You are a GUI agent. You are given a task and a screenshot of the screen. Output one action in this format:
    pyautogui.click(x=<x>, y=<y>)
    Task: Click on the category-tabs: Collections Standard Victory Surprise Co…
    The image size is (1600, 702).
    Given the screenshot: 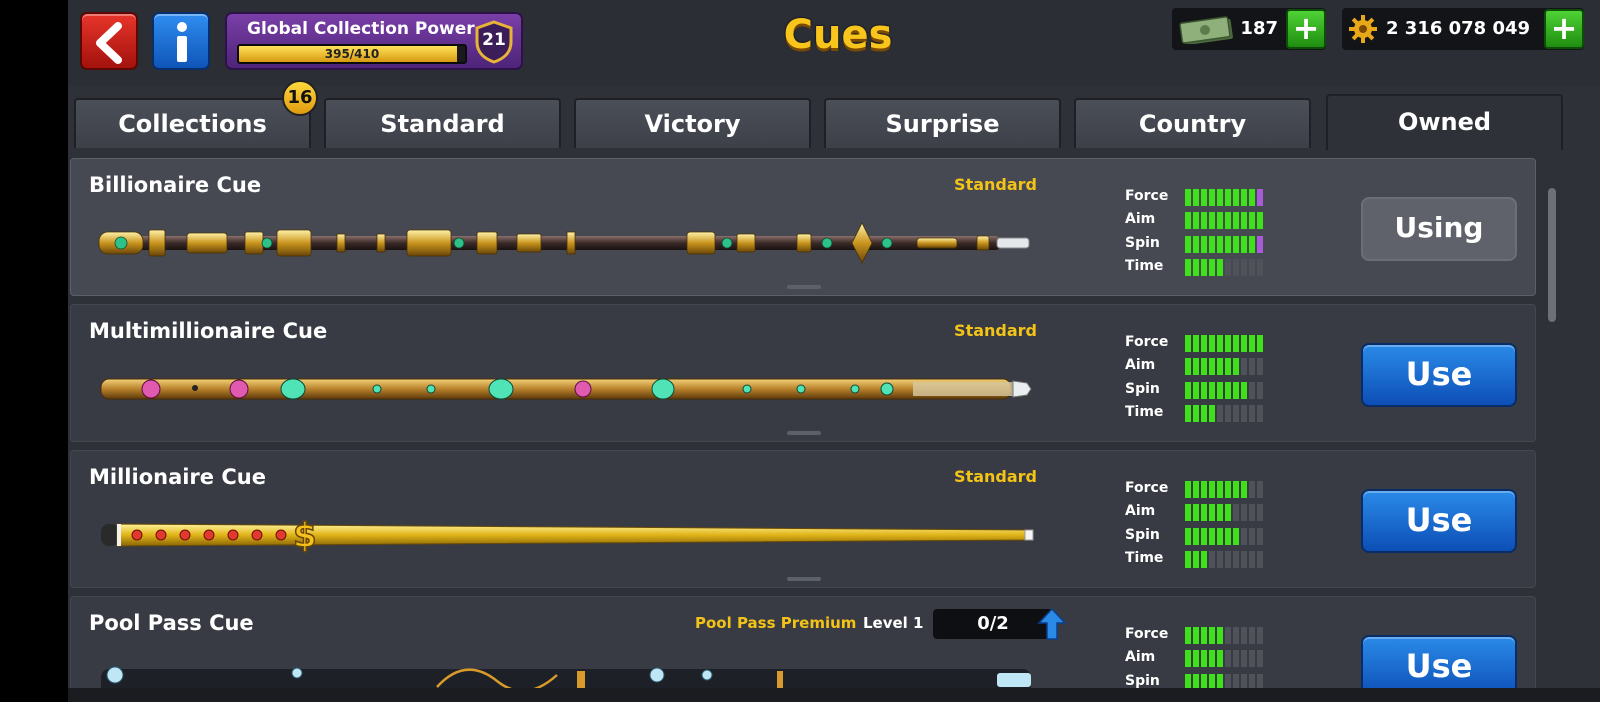 What is the action you would take?
    pyautogui.click(x=834, y=122)
    